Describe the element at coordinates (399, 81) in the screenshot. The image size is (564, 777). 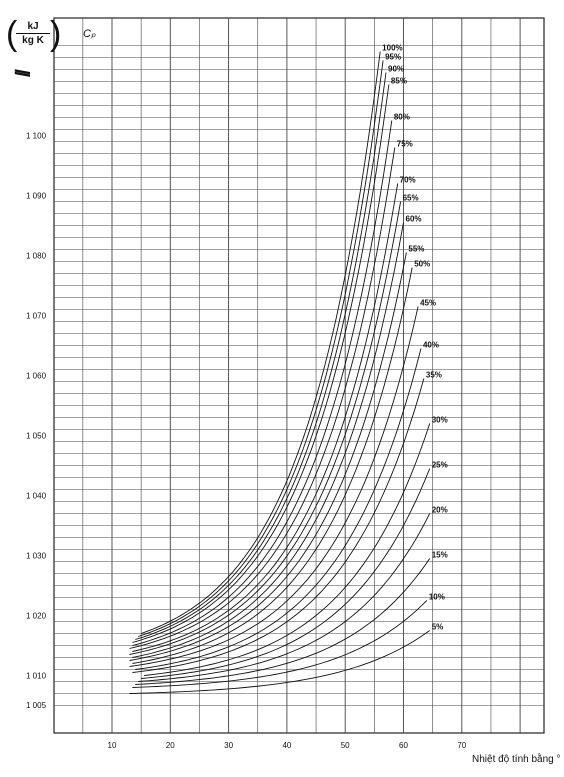
I see `series-label: 85%` at that location.